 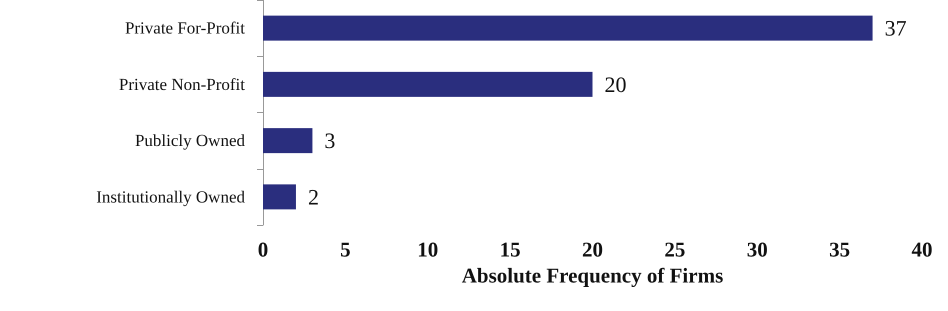 What do you see at coordinates (185, 28) in the screenshot?
I see `y-tick-label: Private For-Profit` at bounding box center [185, 28].